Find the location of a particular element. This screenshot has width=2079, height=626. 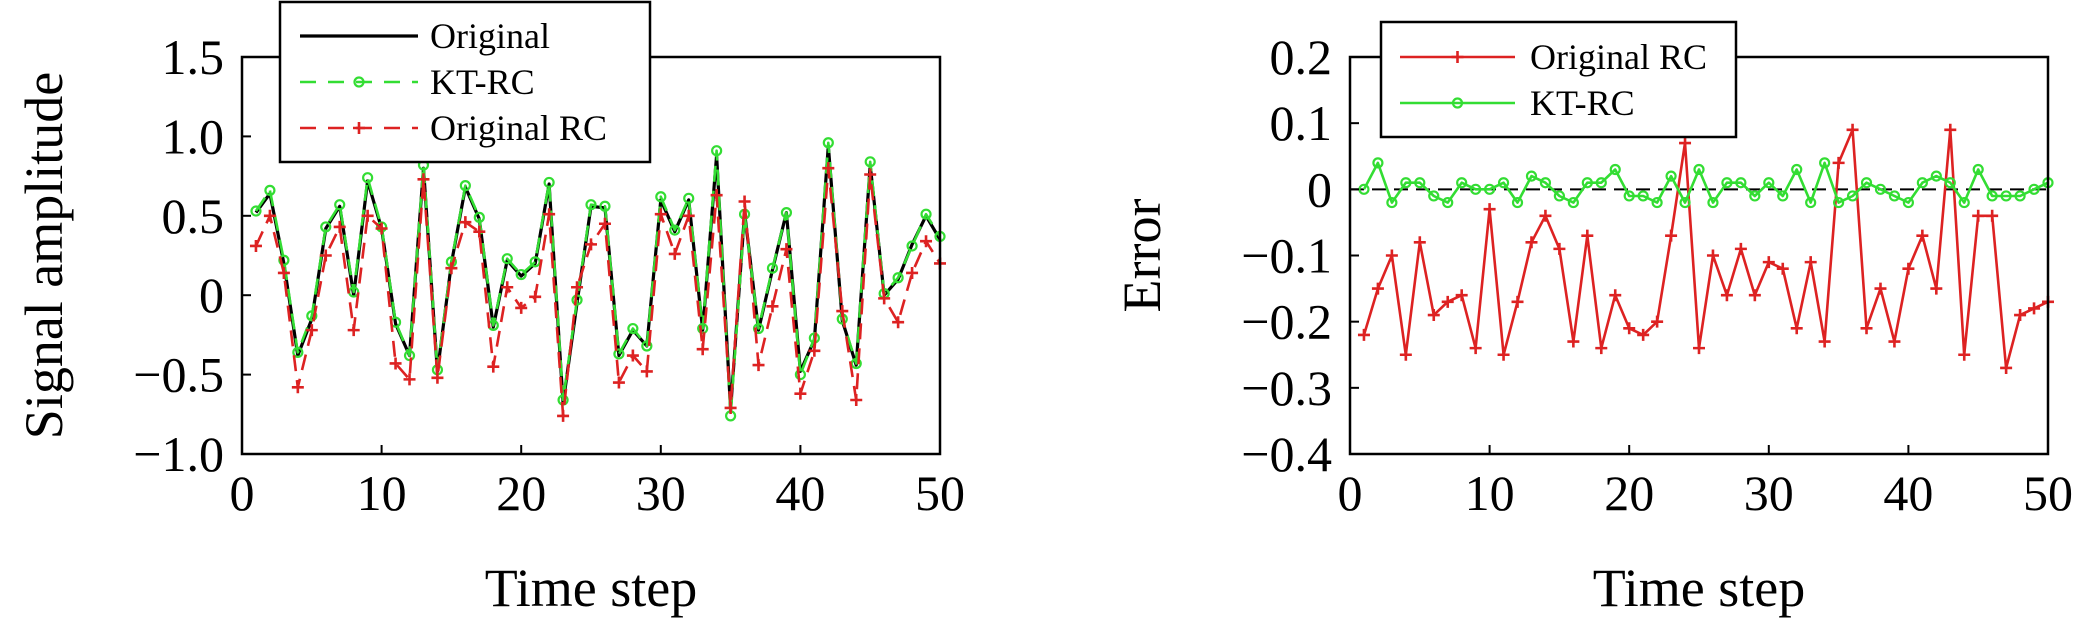

x-tick-label: 50 is located at coordinates (940, 493).